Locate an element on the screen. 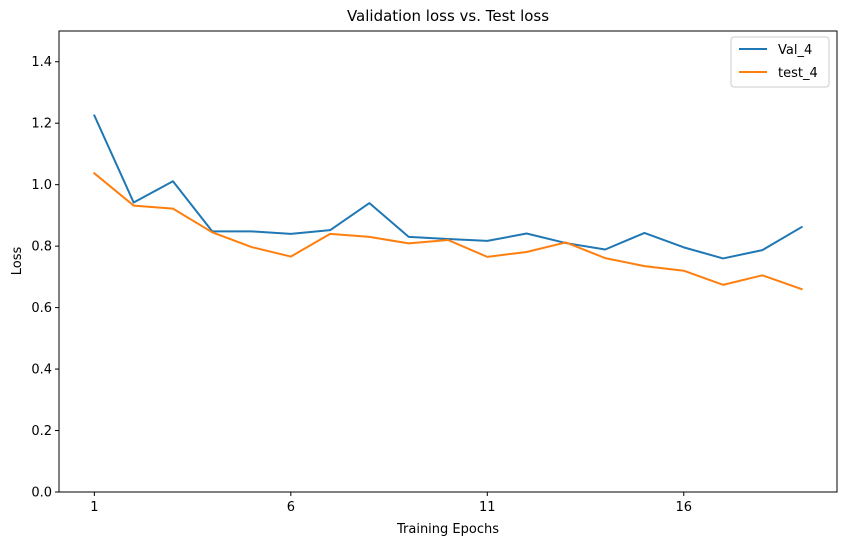 The height and width of the screenshot is (545, 846). y-axis-label: Loss is located at coordinates (17, 261).